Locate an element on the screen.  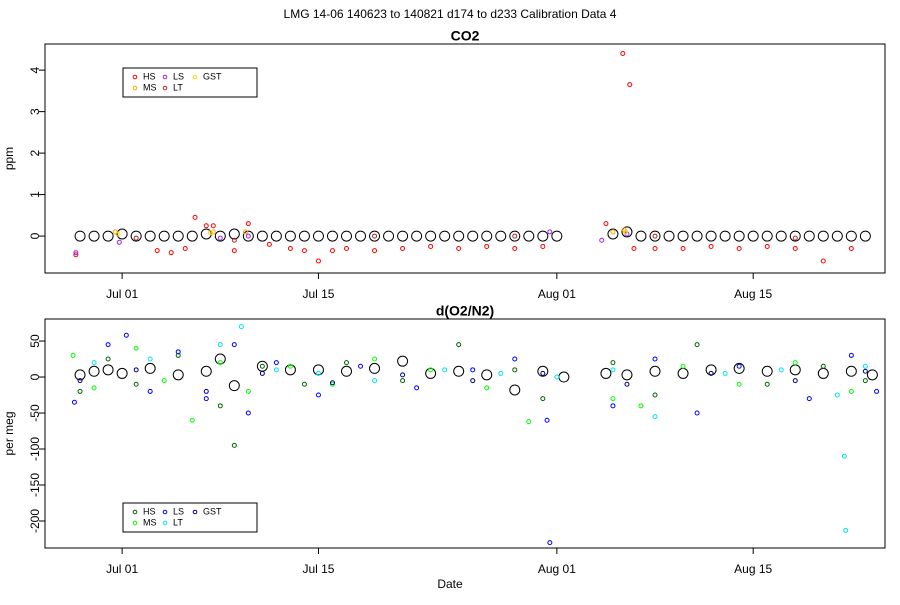
legend-label: LT is located at coordinates (178, 87).